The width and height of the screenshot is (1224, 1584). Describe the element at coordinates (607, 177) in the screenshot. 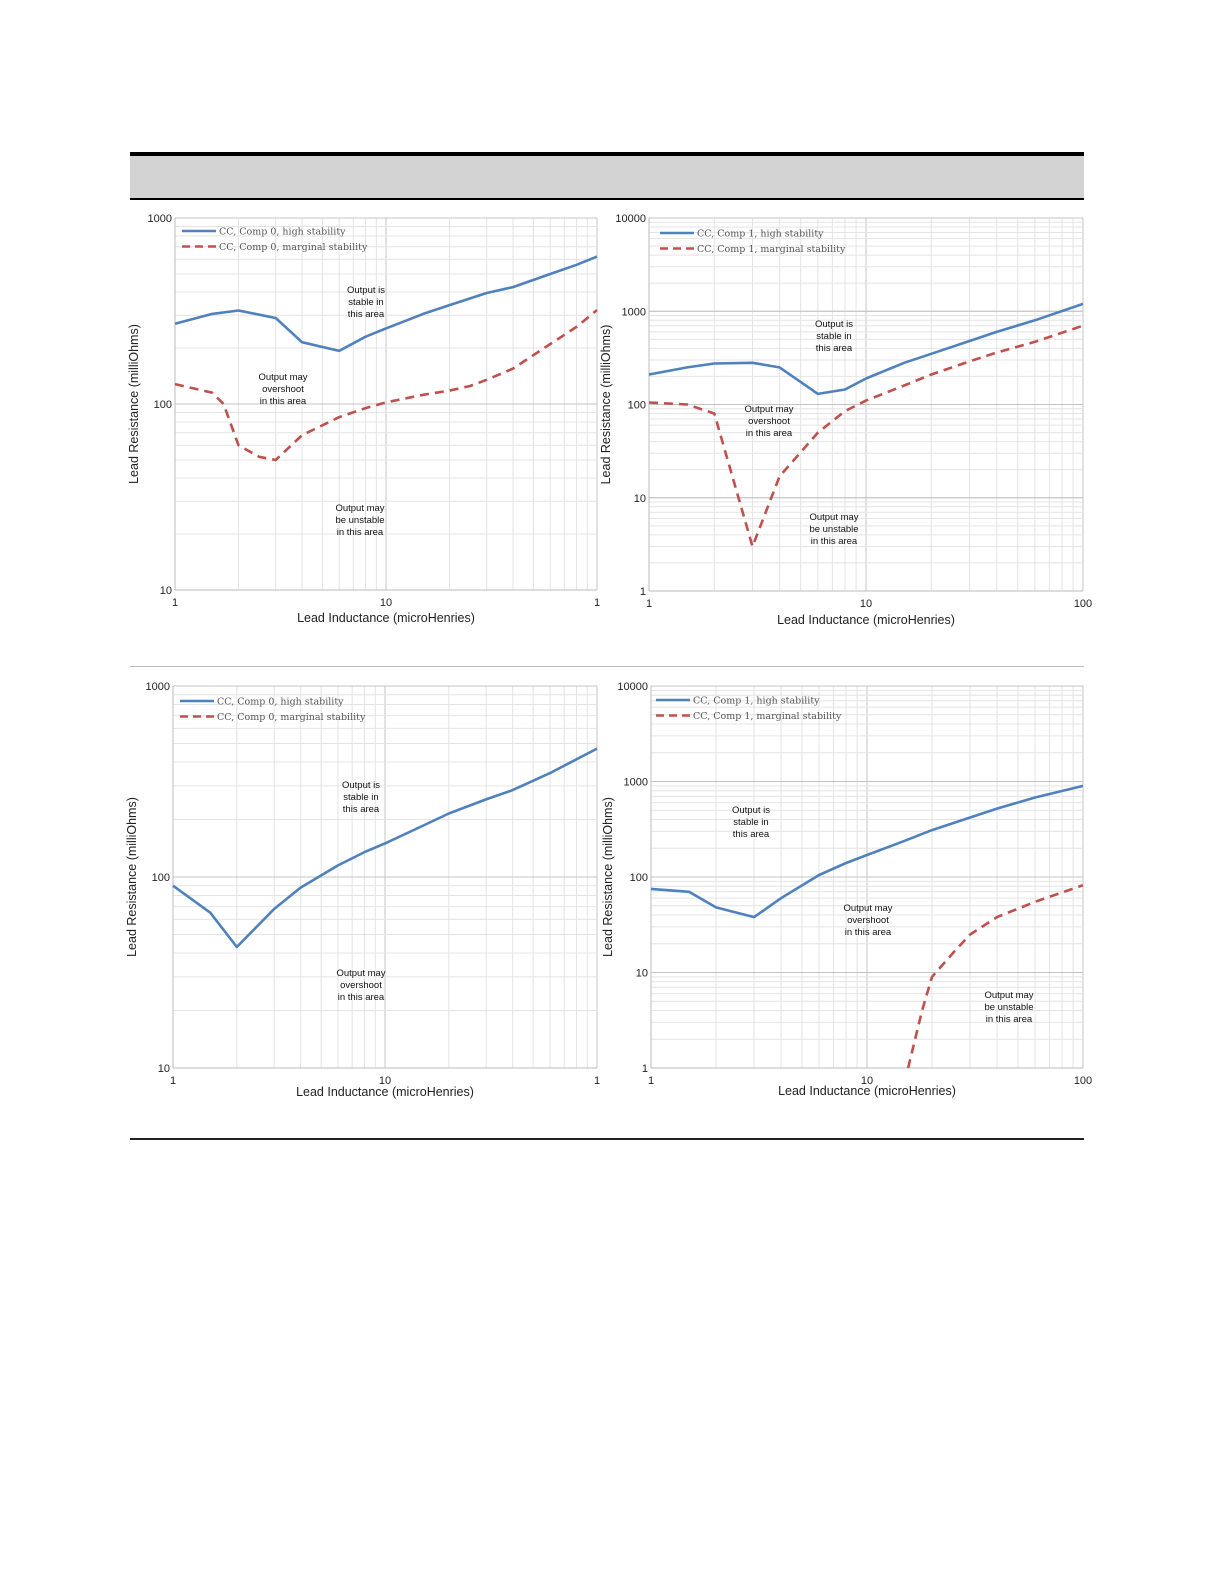

I see `header-band` at that location.